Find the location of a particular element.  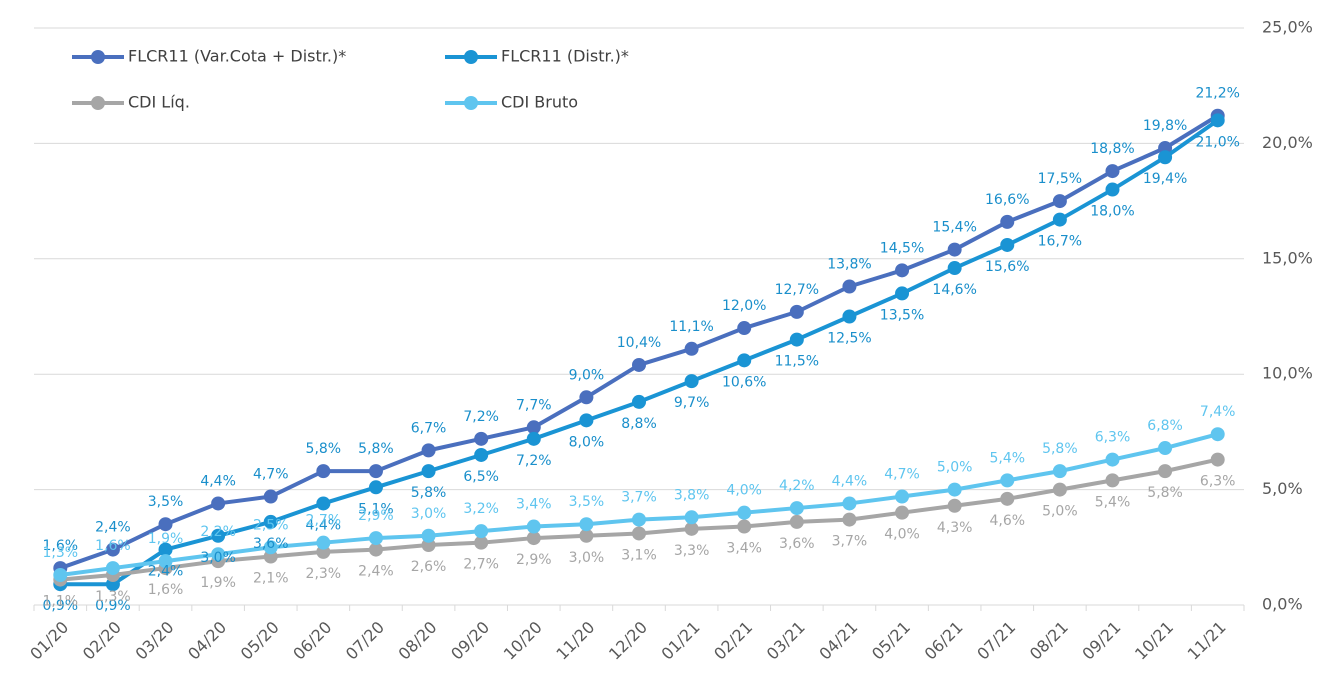

x-tick-label: 04/21 is located at coordinates (838, 641).